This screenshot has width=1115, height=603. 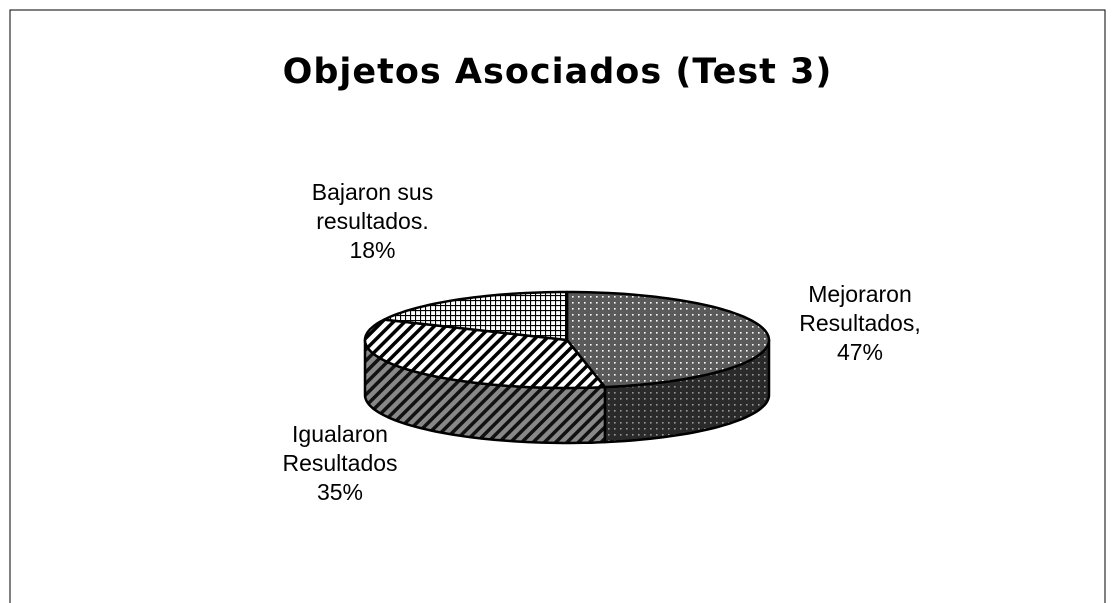 I want to click on chart-title: Objetos Asociados (Test 3), so click(x=557, y=72).